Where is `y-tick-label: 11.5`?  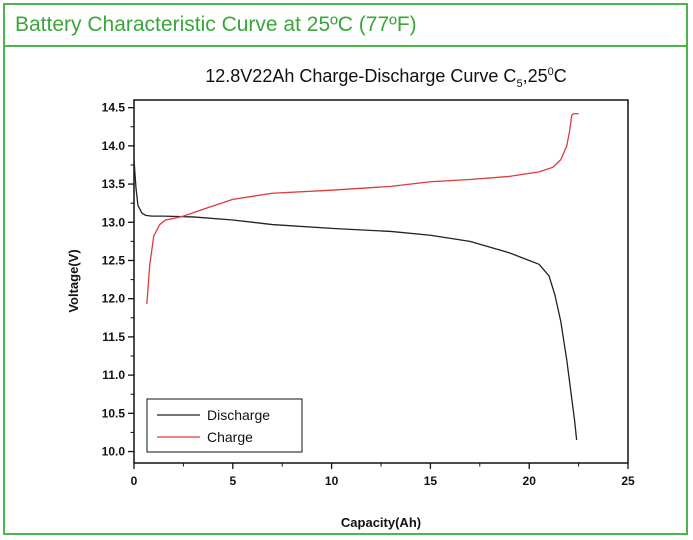 y-tick-label: 11.5 is located at coordinates (113, 337).